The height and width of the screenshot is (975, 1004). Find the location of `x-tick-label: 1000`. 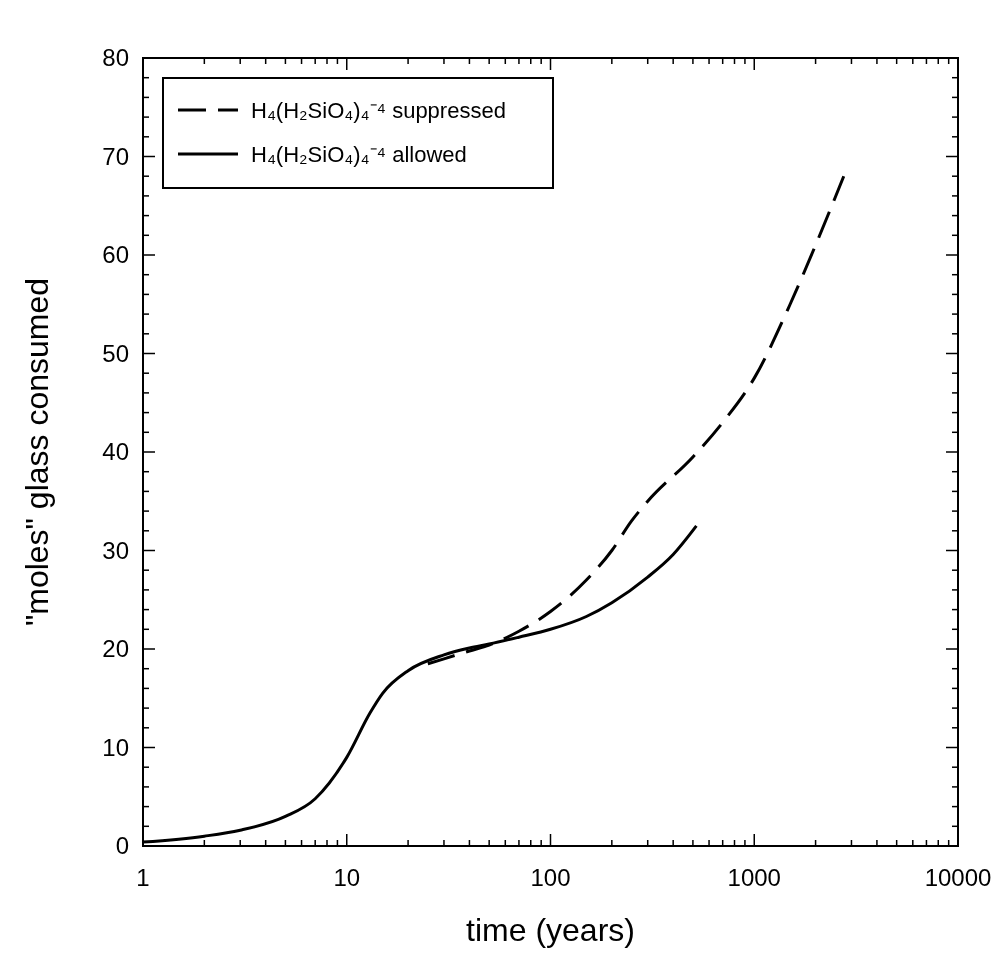

x-tick-label: 1000 is located at coordinates (754, 877).